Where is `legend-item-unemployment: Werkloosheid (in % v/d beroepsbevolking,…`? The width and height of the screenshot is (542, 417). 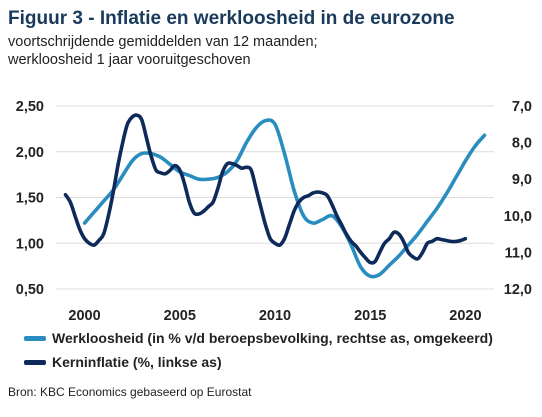 legend-item-unemployment: Werkloosheid (in % v/d beroepsbevolking,… is located at coordinates (258, 338).